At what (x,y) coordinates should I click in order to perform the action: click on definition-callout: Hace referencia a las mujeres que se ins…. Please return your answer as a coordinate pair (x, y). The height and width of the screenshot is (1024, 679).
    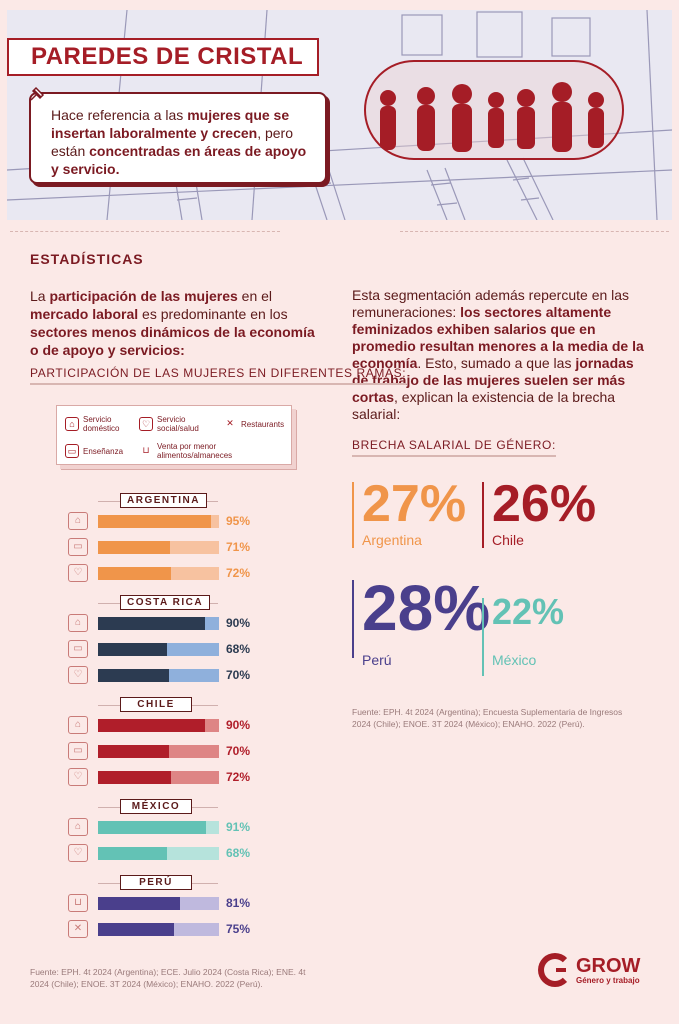
    Looking at the image, I should click on (178, 138).